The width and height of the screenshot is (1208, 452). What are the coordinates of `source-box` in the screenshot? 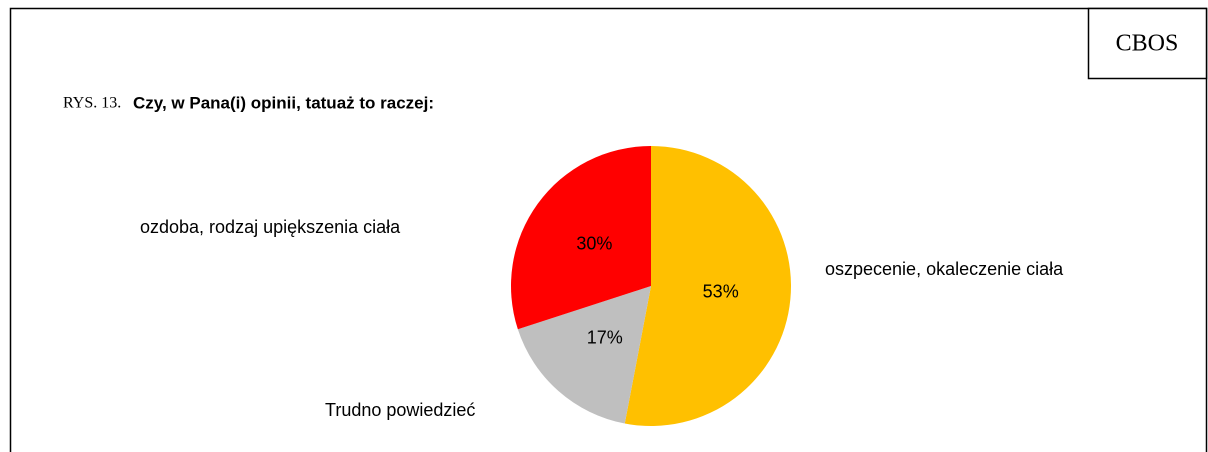 It's located at (1147, 43).